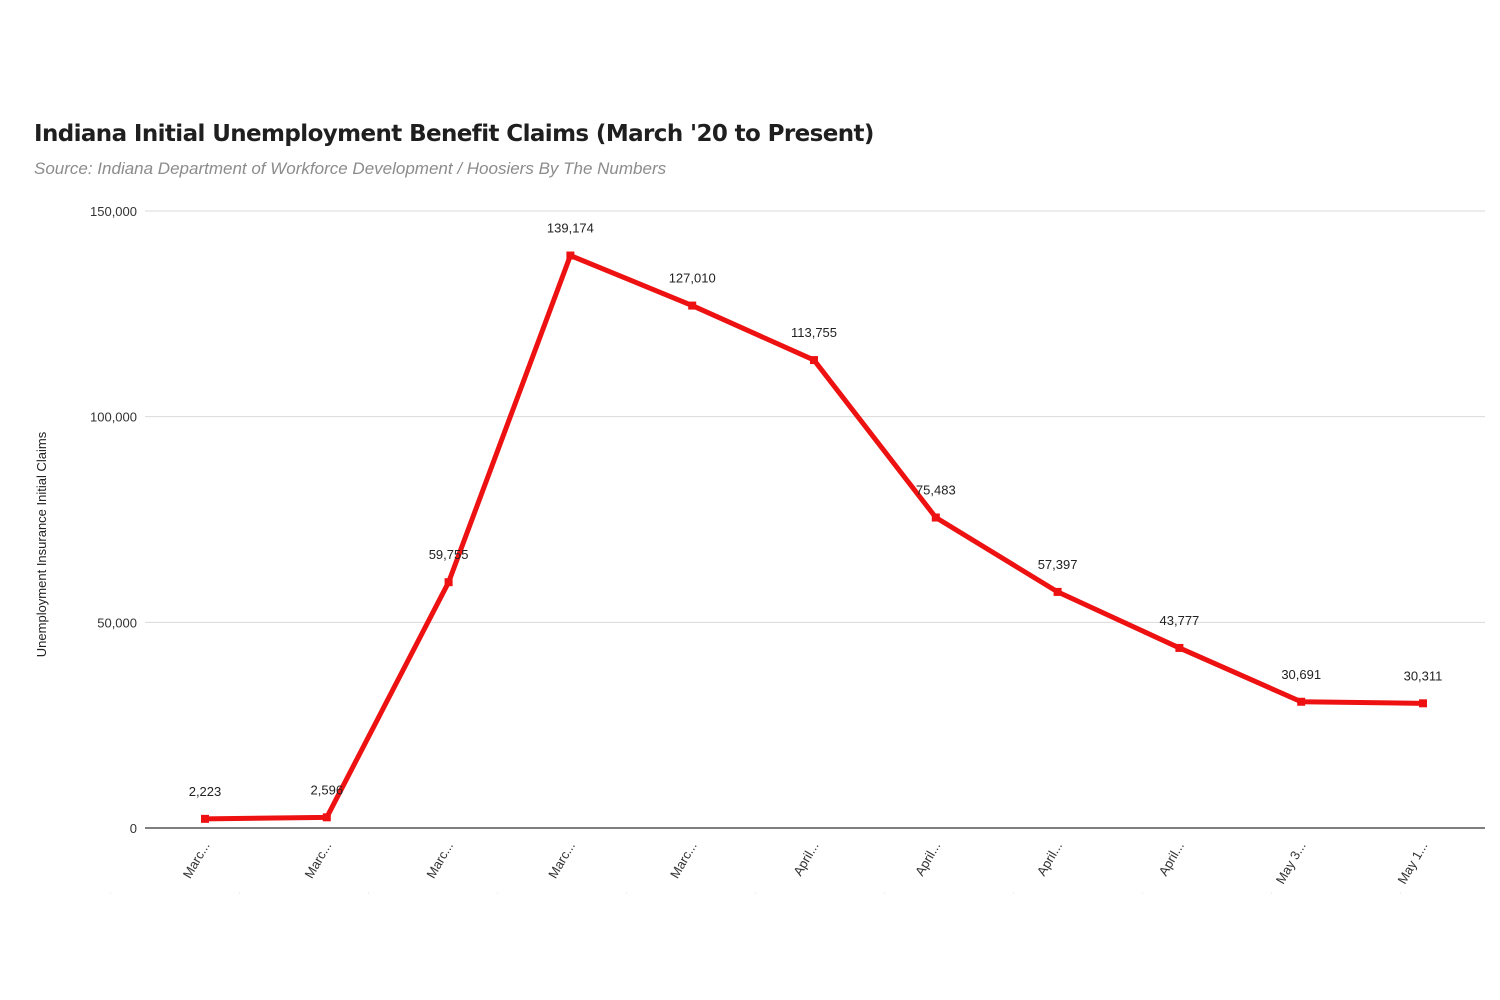 This screenshot has height=1000, width=1500. What do you see at coordinates (1423, 675) in the screenshot?
I see `data-label: 30,311` at bounding box center [1423, 675].